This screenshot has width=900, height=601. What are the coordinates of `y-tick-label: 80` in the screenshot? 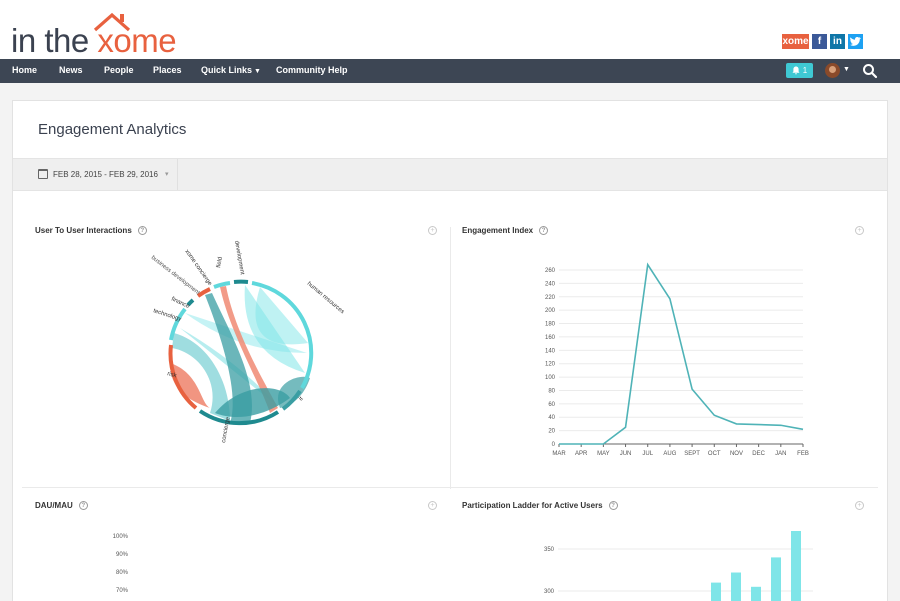 It's located at (551, 391).